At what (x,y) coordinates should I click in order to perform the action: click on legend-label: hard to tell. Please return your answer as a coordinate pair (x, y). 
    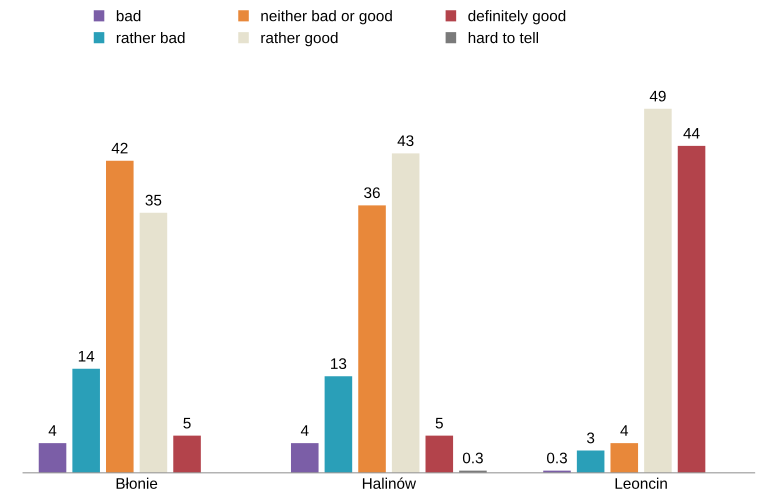
    Looking at the image, I should click on (503, 38).